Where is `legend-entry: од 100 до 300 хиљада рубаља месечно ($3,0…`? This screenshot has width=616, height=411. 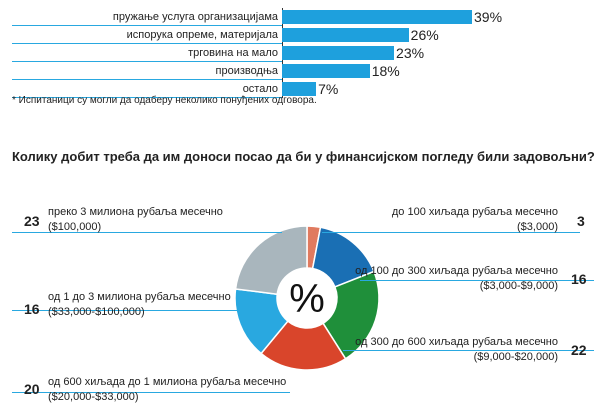 legend-entry: од 100 до 300 хиљада рубаља месечно ($3,0… is located at coordinates (456, 279).